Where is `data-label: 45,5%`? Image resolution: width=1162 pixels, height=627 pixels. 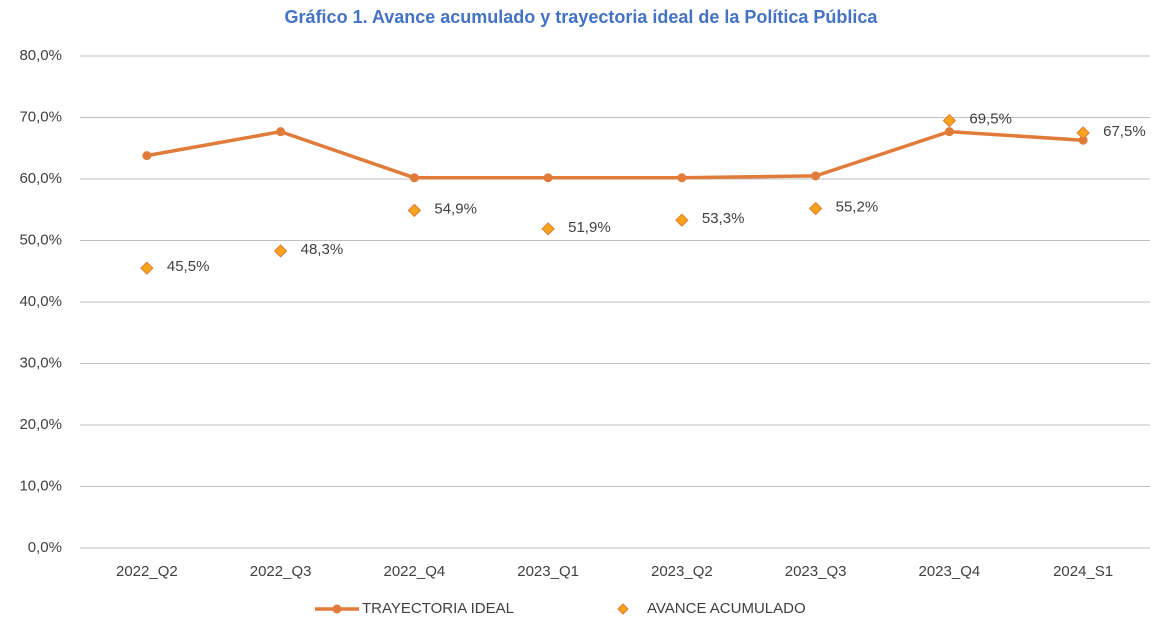
data-label: 45,5% is located at coordinates (188, 266).